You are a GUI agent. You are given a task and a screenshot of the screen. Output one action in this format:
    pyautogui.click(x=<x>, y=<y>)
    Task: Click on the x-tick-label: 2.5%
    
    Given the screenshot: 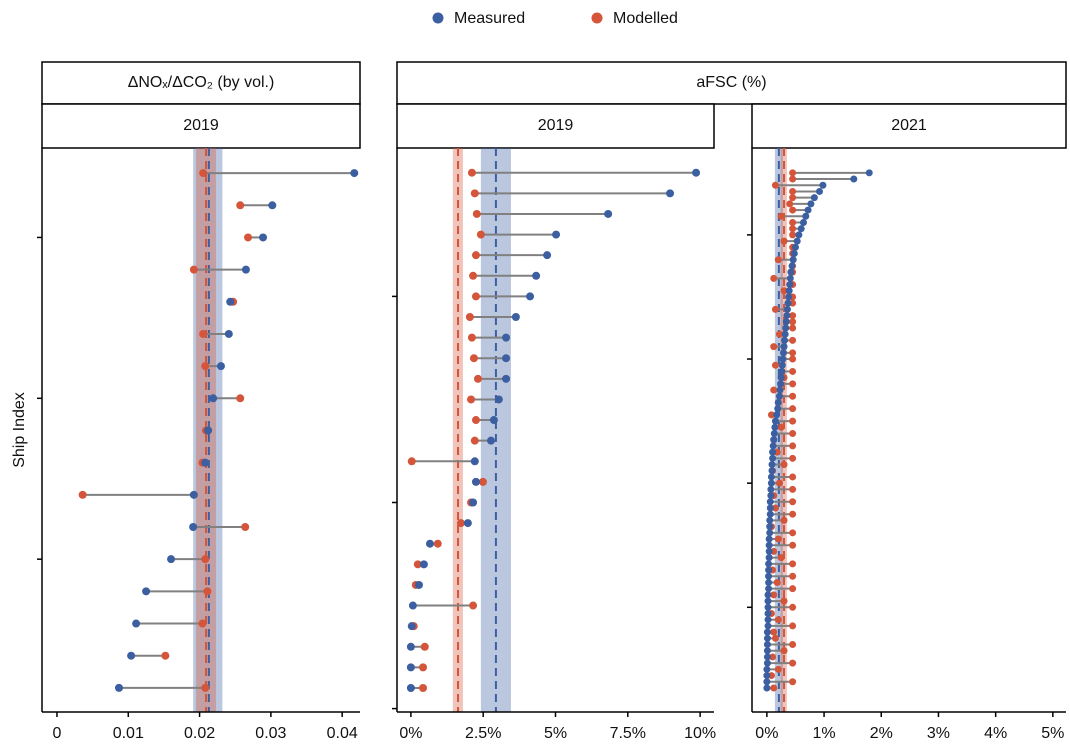 What is the action you would take?
    pyautogui.click(x=483, y=733)
    